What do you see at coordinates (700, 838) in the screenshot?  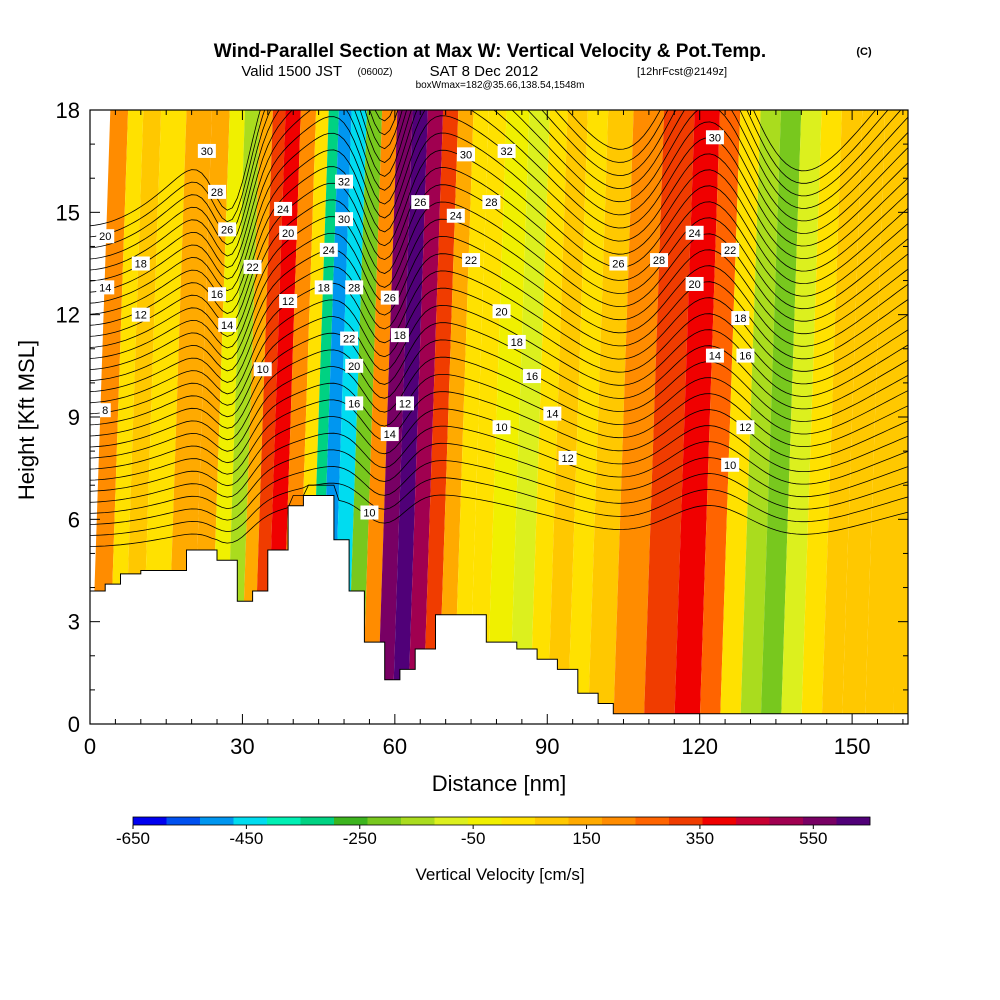 I see `colorbar-tick-label: 350` at bounding box center [700, 838].